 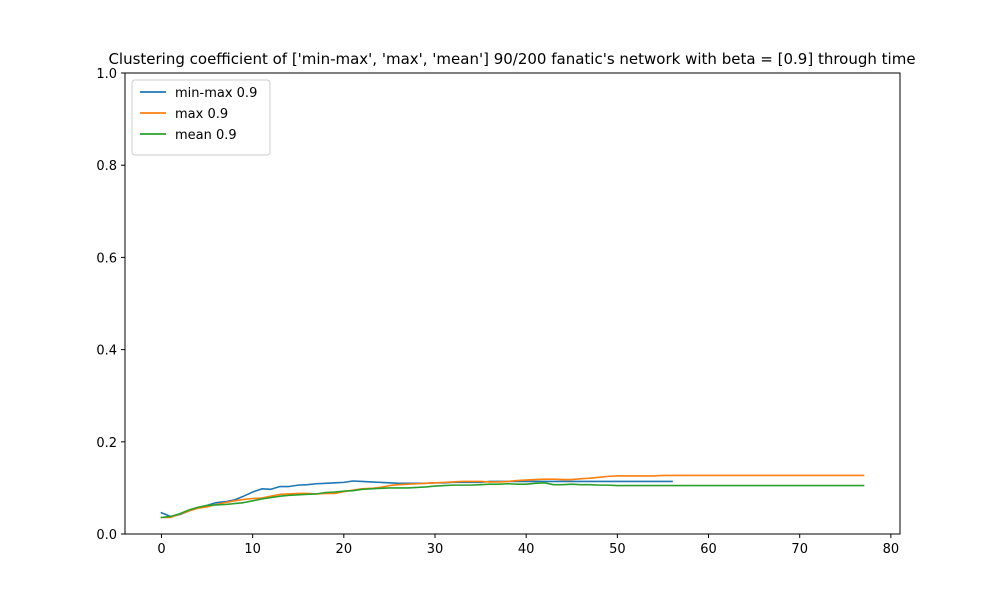 What do you see at coordinates (435, 549) in the screenshot?
I see `x-tick-label: 30` at bounding box center [435, 549].